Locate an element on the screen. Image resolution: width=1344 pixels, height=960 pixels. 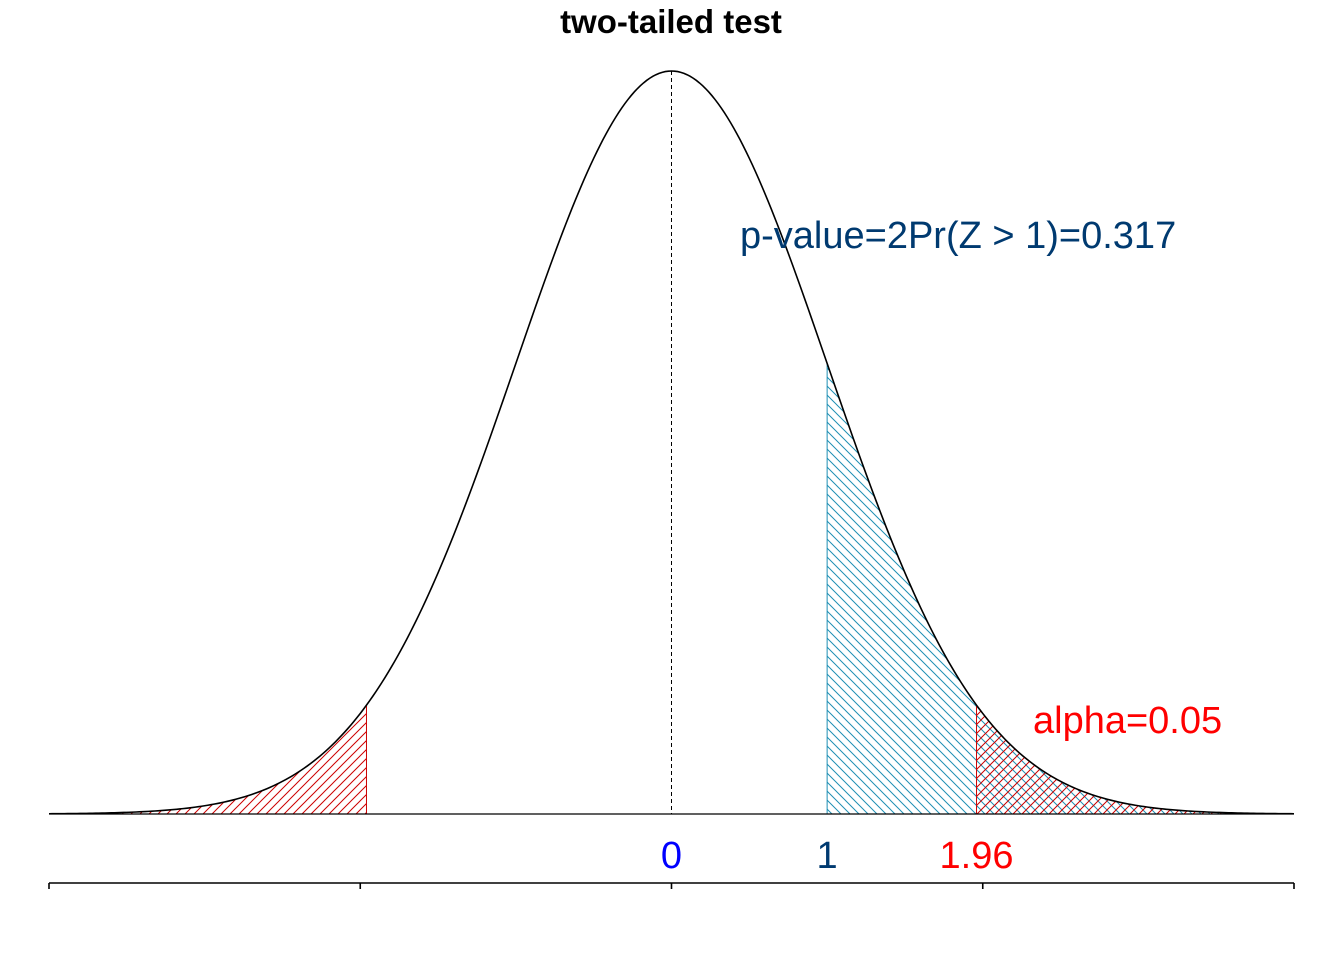
chart-title: two-tailed test is located at coordinates (671, 21).